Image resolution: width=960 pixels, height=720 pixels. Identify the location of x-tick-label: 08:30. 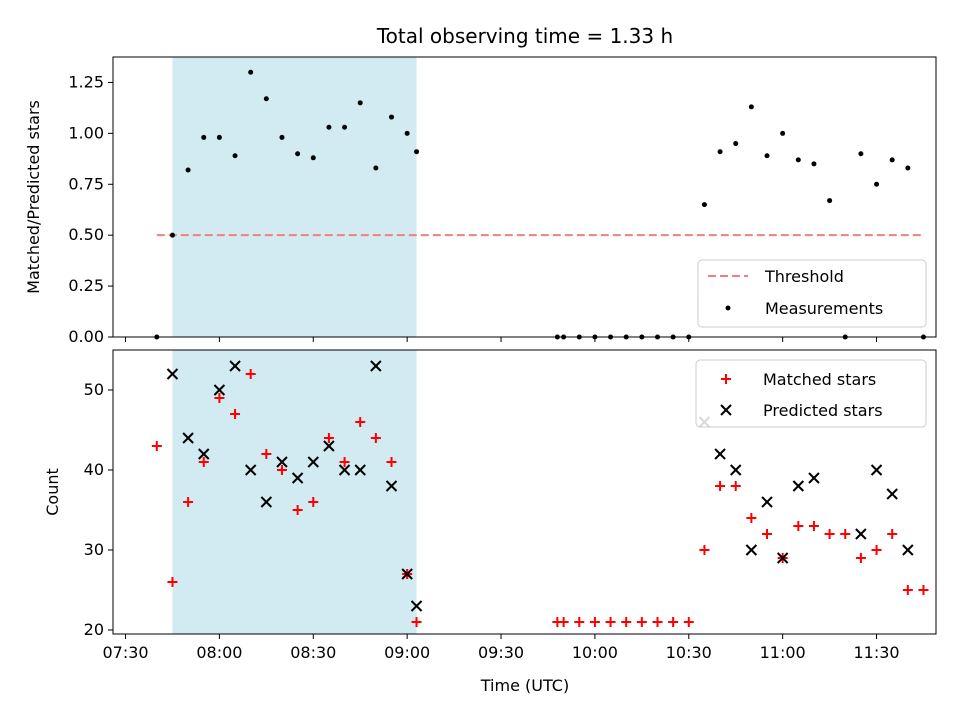
(313, 652).